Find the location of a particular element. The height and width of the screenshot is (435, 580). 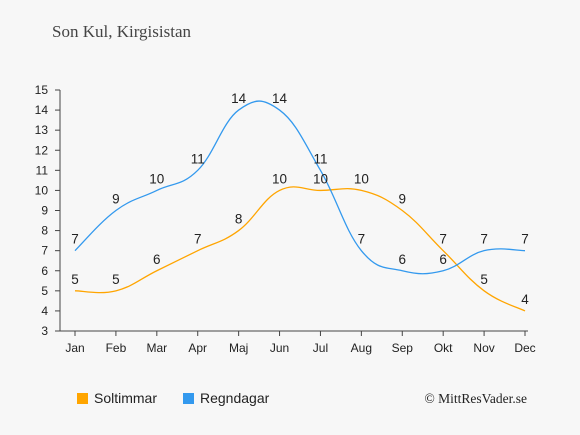

x-tick-label: Maj is located at coordinates (238, 348).